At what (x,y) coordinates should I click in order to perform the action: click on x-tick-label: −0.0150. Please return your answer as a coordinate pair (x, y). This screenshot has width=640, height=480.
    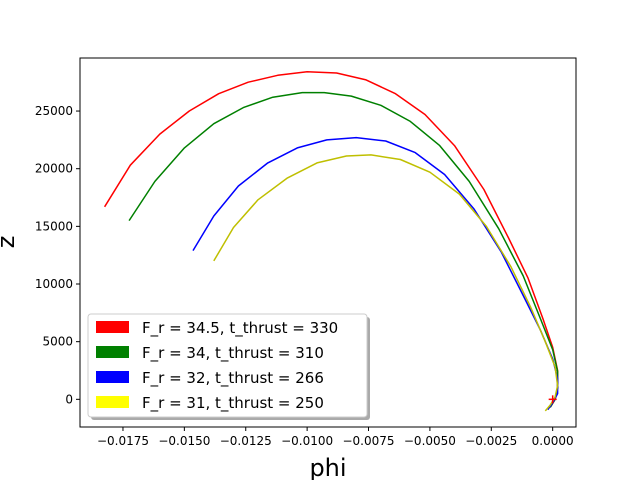
    Looking at the image, I should click on (184, 441).